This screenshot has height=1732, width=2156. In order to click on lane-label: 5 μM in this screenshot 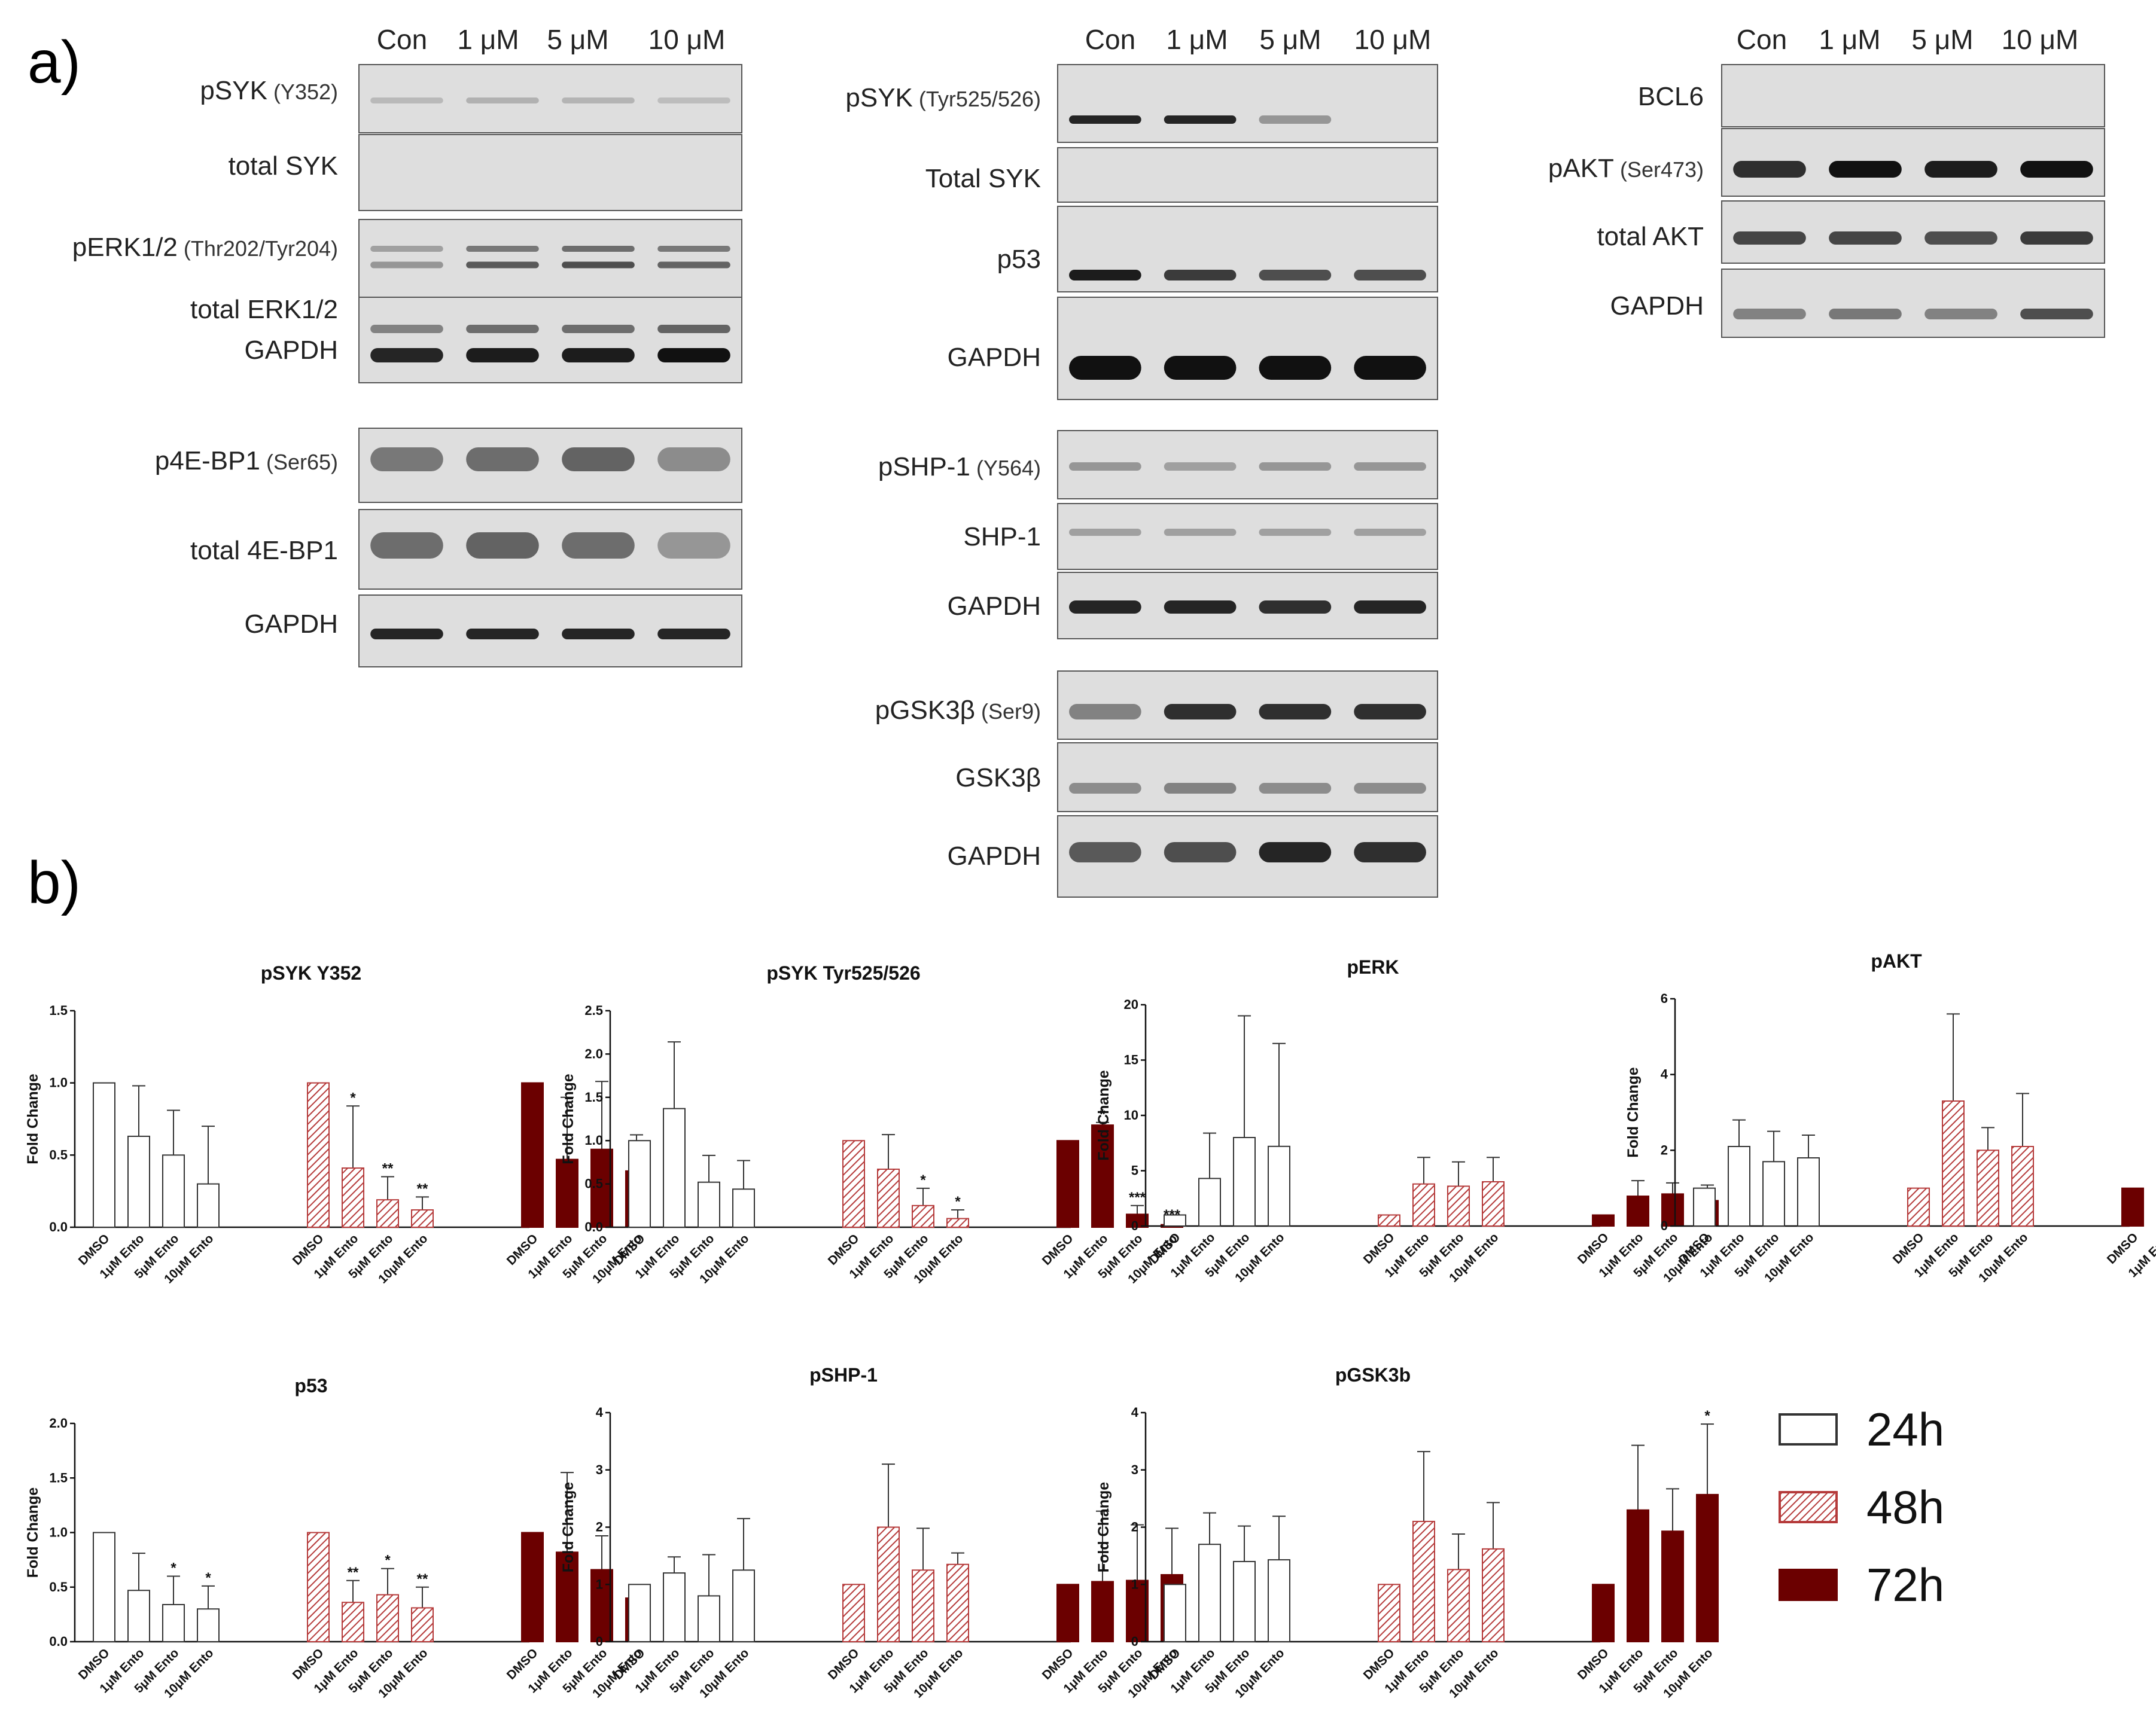, I will do `click(1942, 39)`.